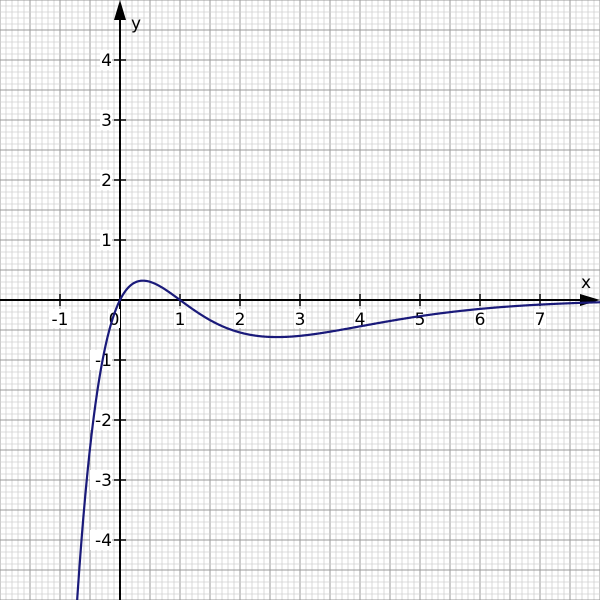 The image size is (600, 600). I want to click on y-tick-label: 3, so click(106, 121).